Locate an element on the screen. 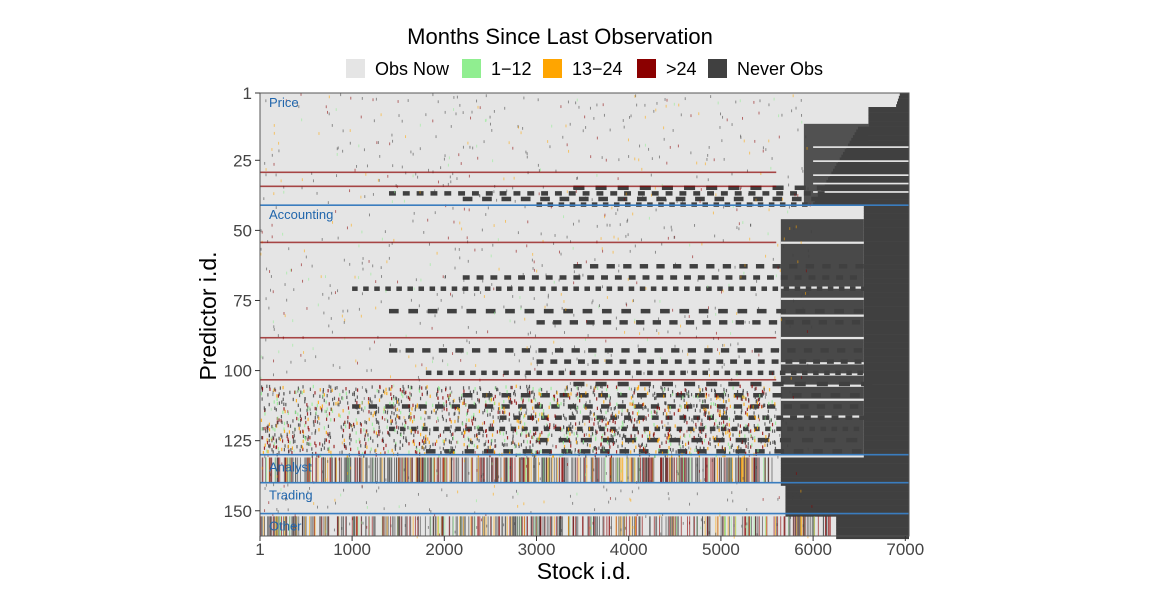 The height and width of the screenshot is (605, 1163). y-tick-label: 50 is located at coordinates (242, 230).